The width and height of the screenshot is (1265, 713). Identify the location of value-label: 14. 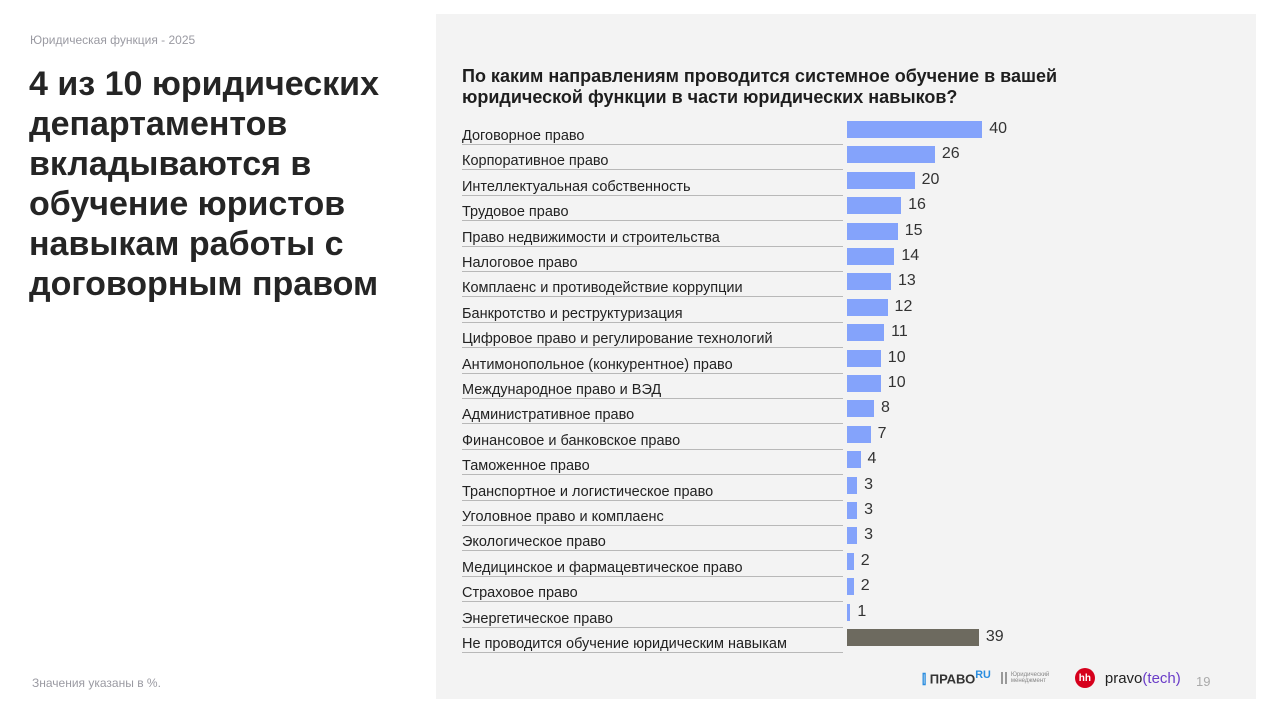
(910, 255).